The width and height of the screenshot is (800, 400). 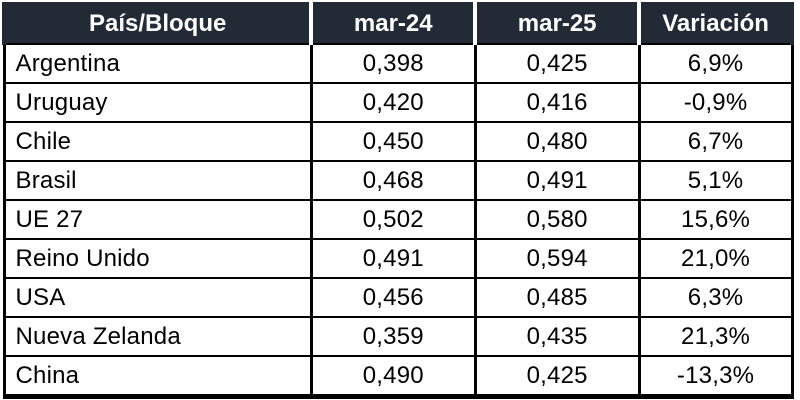 I want to click on table-row: Uruguay 0,420 0,416 -0,9%, so click(x=398, y=102).